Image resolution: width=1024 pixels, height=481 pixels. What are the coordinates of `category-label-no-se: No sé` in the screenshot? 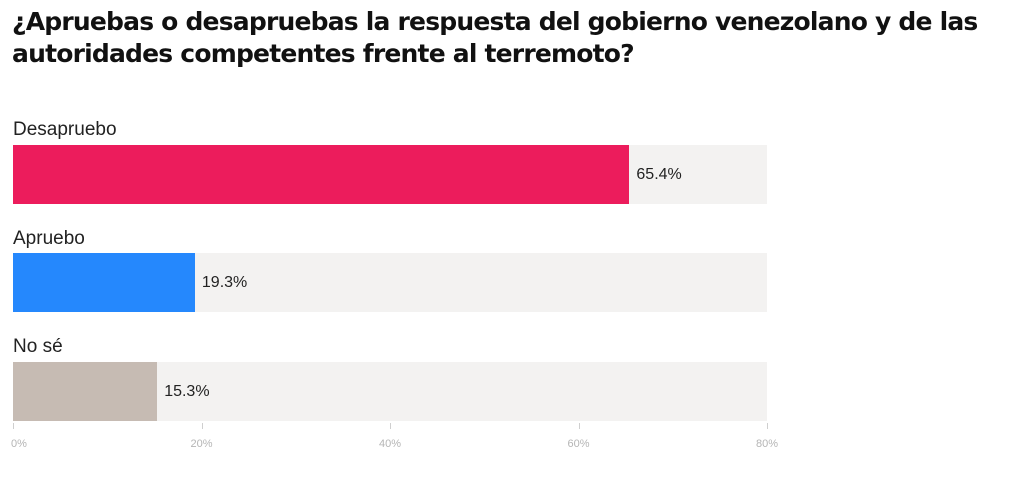 It's located at (38, 346).